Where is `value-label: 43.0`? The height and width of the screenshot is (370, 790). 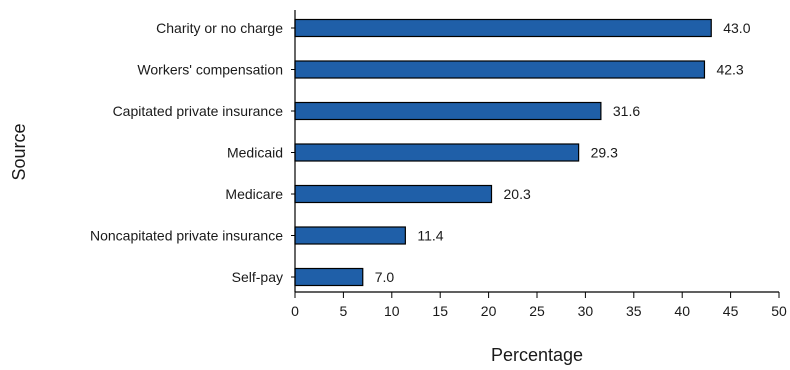
value-label: 43.0 is located at coordinates (736, 28).